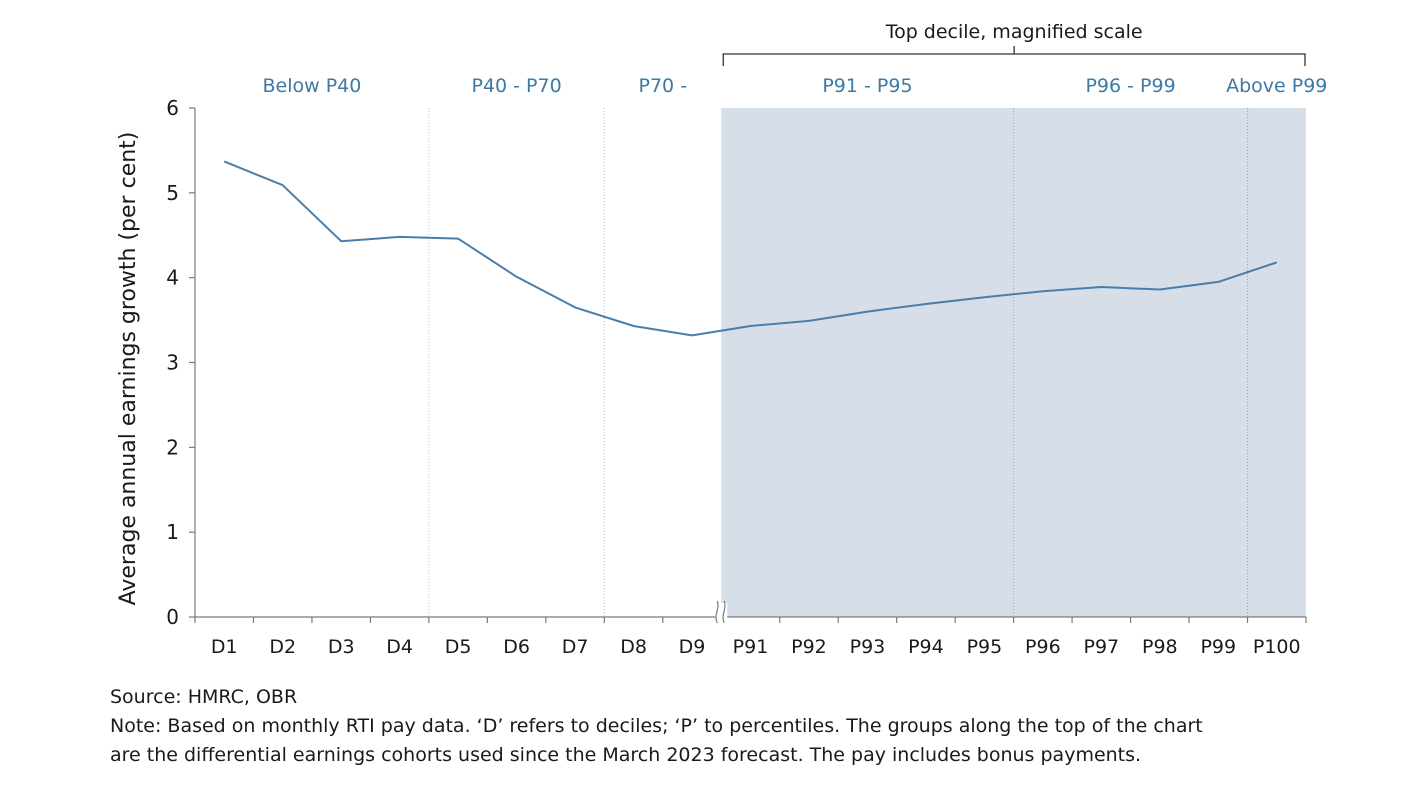  Describe the element at coordinates (663, 86) in the screenshot. I see `group-label: P70 -` at that location.